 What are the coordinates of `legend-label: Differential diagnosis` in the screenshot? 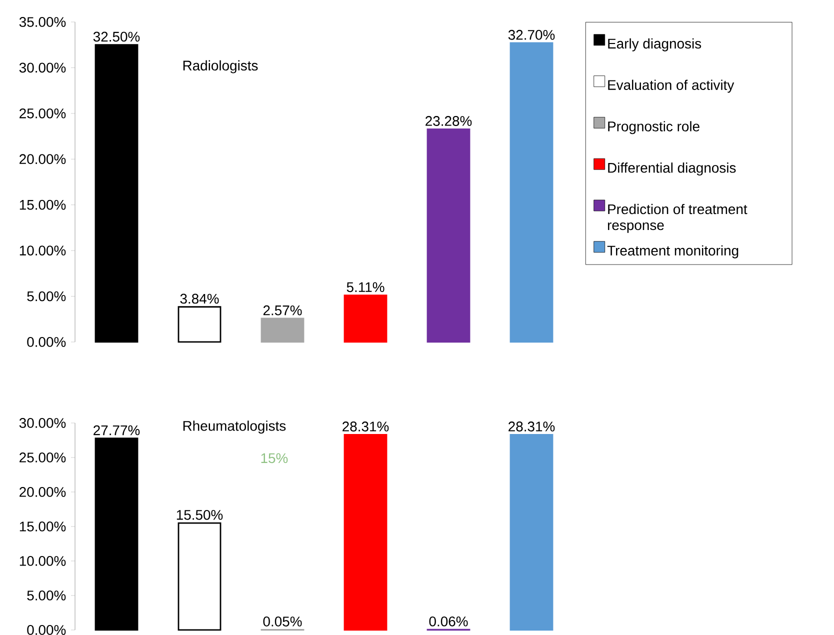 It's located at (672, 169).